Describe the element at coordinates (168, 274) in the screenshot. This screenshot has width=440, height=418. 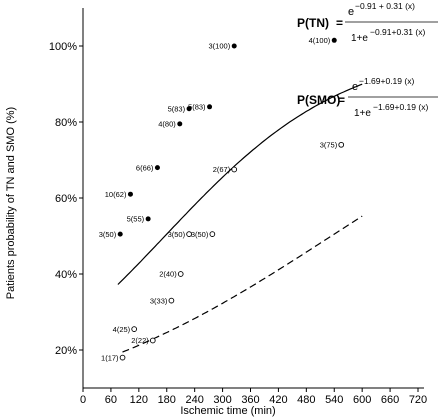
I see `smo-point-label: 2(40)` at that location.